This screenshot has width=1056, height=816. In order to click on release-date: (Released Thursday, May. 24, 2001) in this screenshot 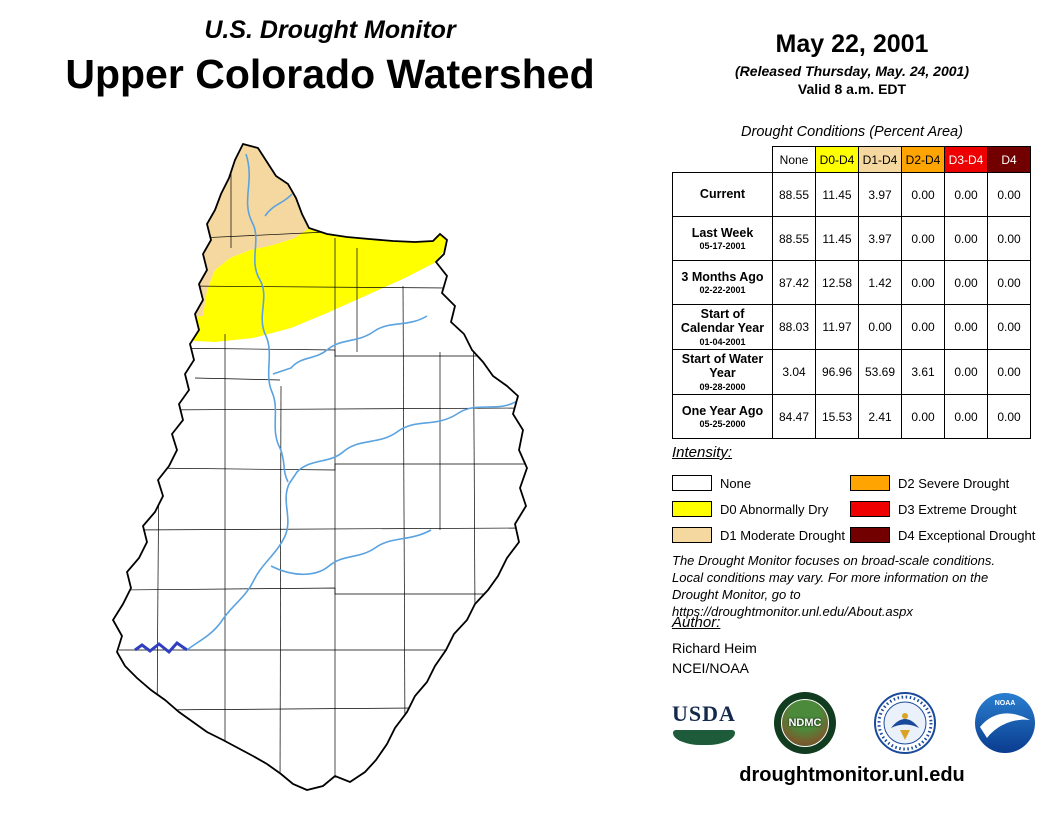, I will do `click(852, 71)`.